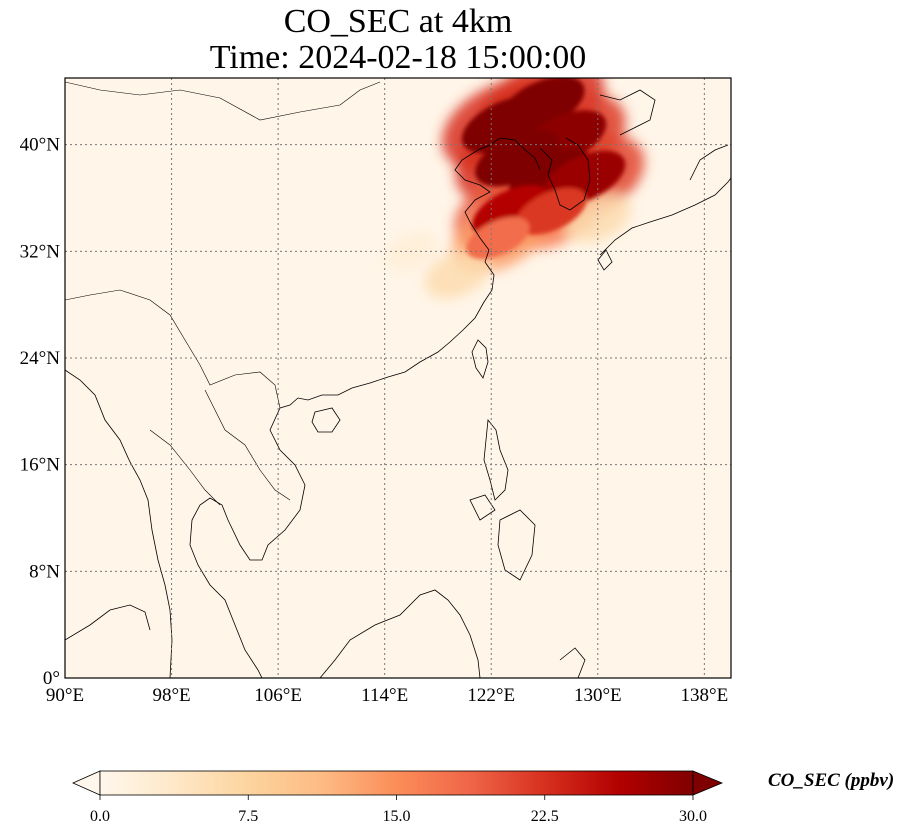  What do you see at coordinates (545, 816) in the screenshot?
I see `colorbar-tick-label: 22.5` at bounding box center [545, 816].